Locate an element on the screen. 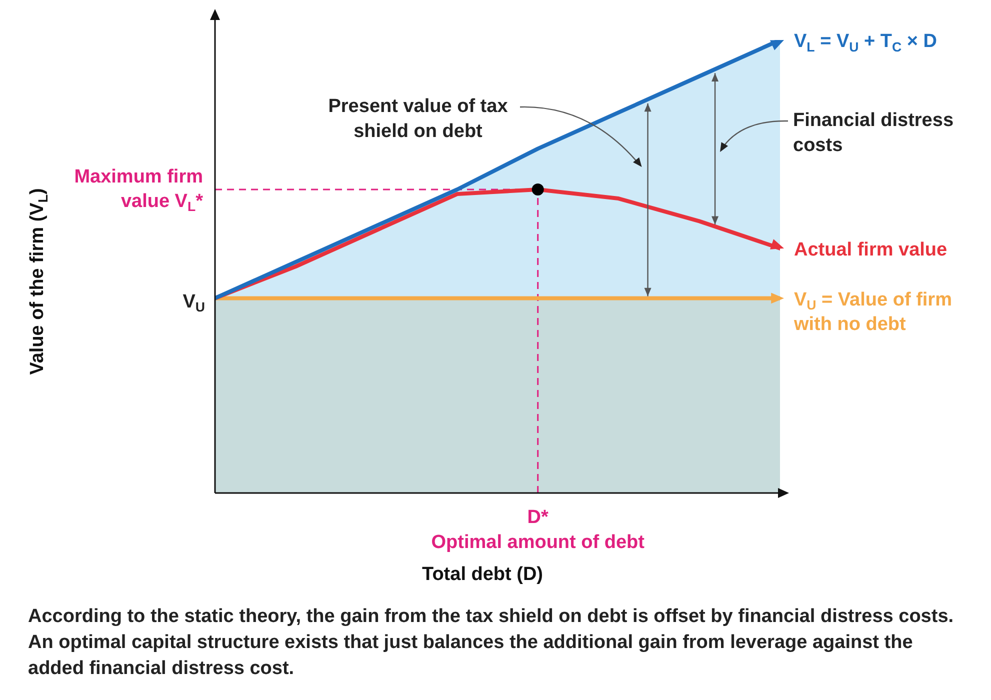 The width and height of the screenshot is (991, 700). text: D* Optimal amount of debt is located at coordinates (538, 530).